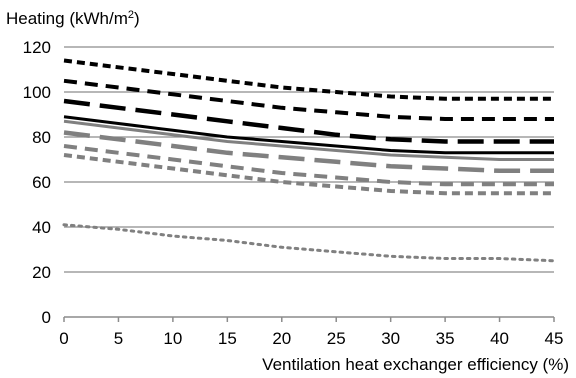 The image size is (576, 378). I want to click on y-tick-labels: 0 20 40 60 80 100 120, so click(37, 182).